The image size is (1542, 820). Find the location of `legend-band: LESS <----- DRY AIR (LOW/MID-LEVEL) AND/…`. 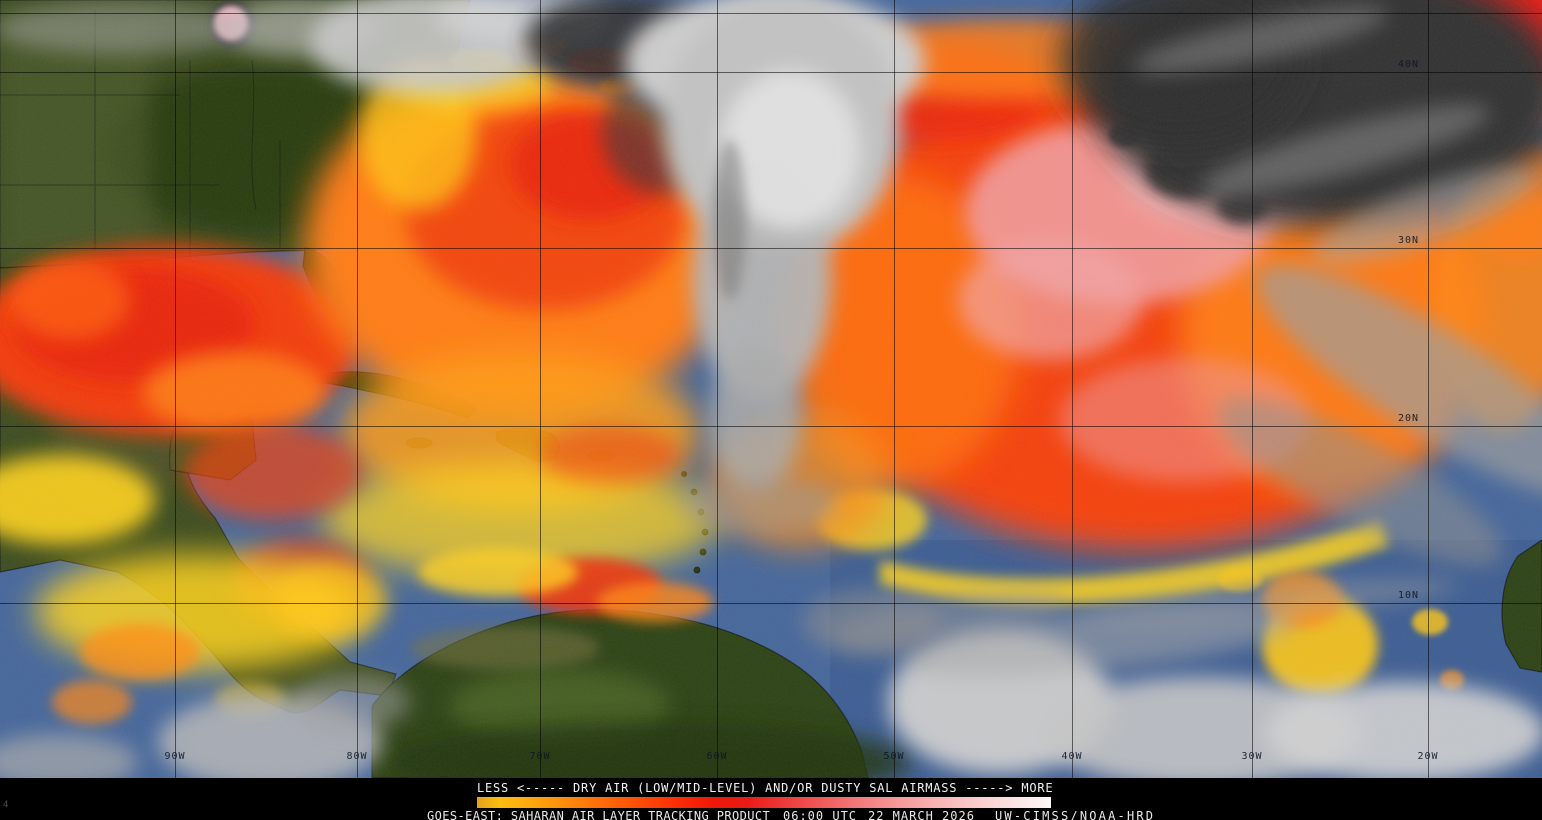

legend-band: LESS <----- DRY AIR (LOW/MID-LEVEL) AND/… is located at coordinates (771, 799).